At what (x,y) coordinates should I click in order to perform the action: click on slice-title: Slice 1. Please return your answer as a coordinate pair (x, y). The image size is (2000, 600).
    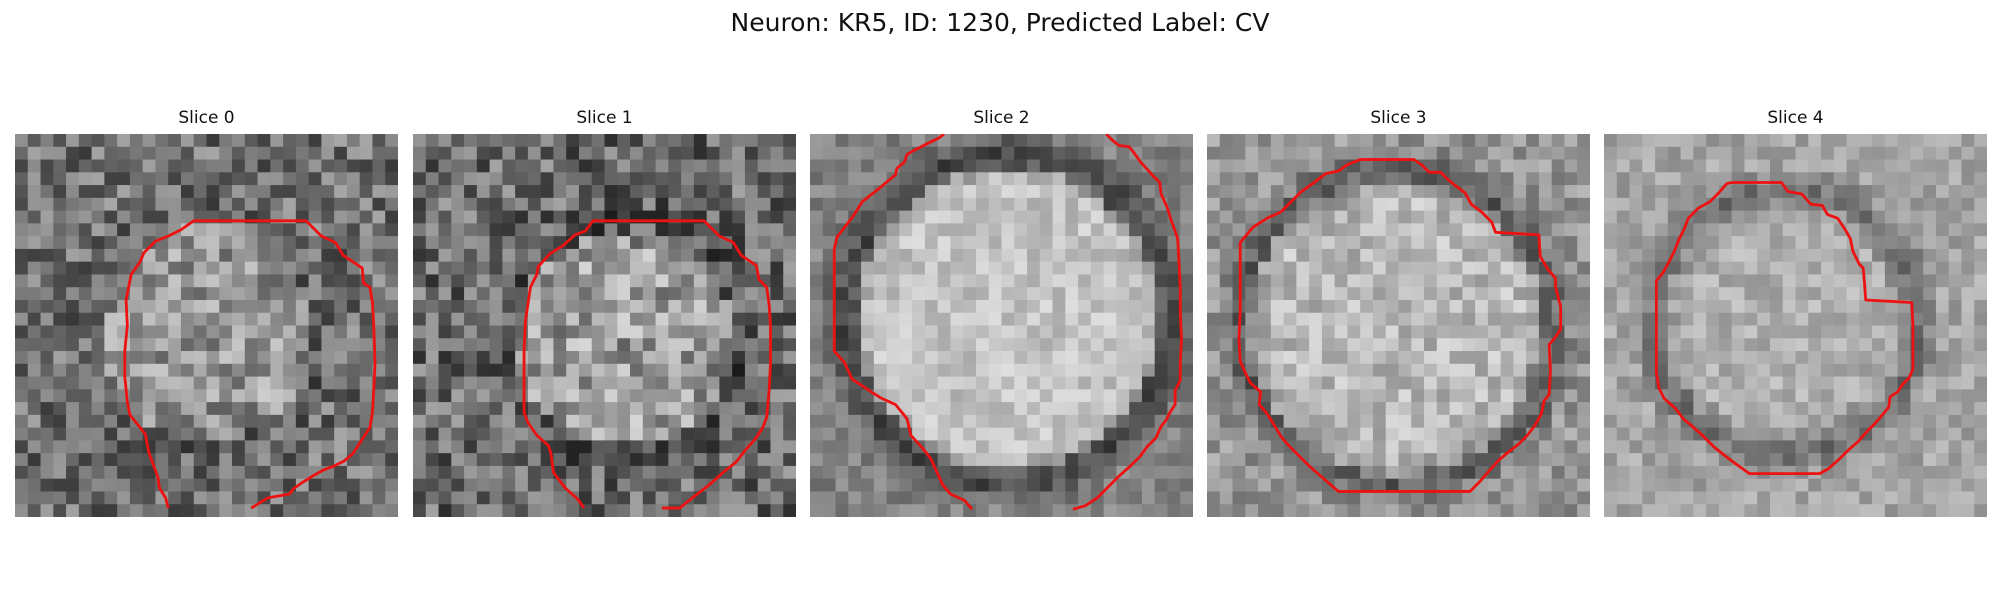
    Looking at the image, I should click on (604, 118).